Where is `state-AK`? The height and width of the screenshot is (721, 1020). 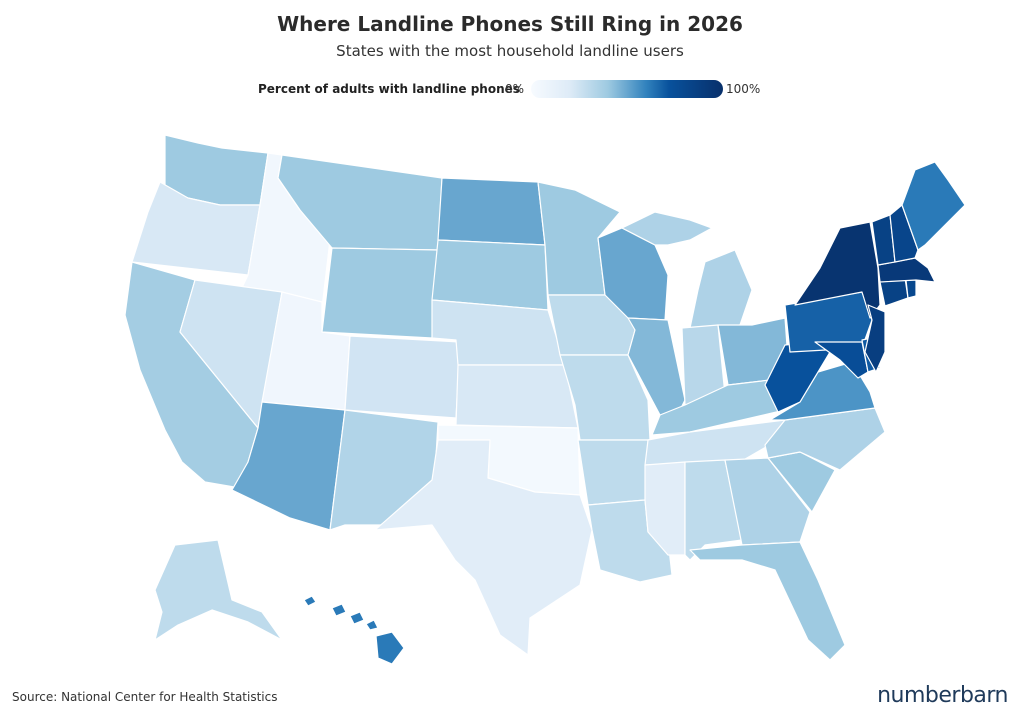
state-AK is located at coordinates (218, 590).